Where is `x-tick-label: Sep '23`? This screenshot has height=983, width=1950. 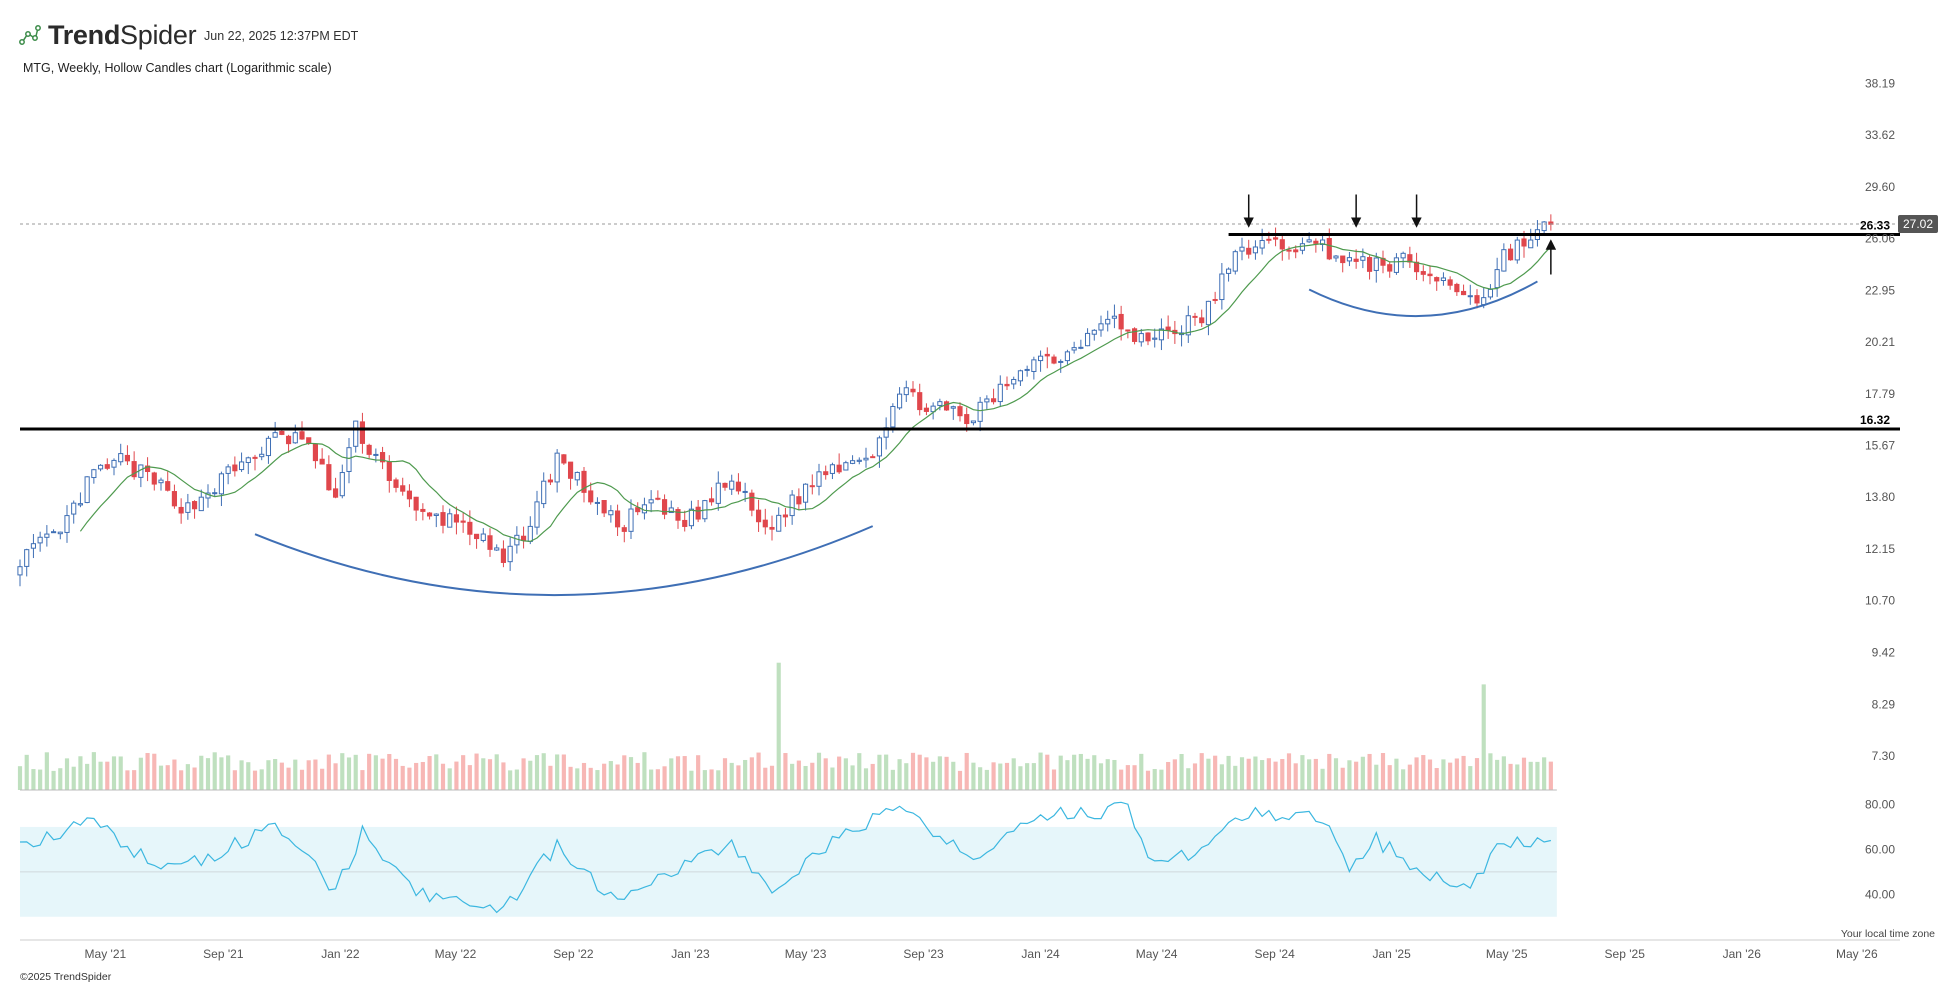
x-tick-label: Sep '23 is located at coordinates (923, 954).